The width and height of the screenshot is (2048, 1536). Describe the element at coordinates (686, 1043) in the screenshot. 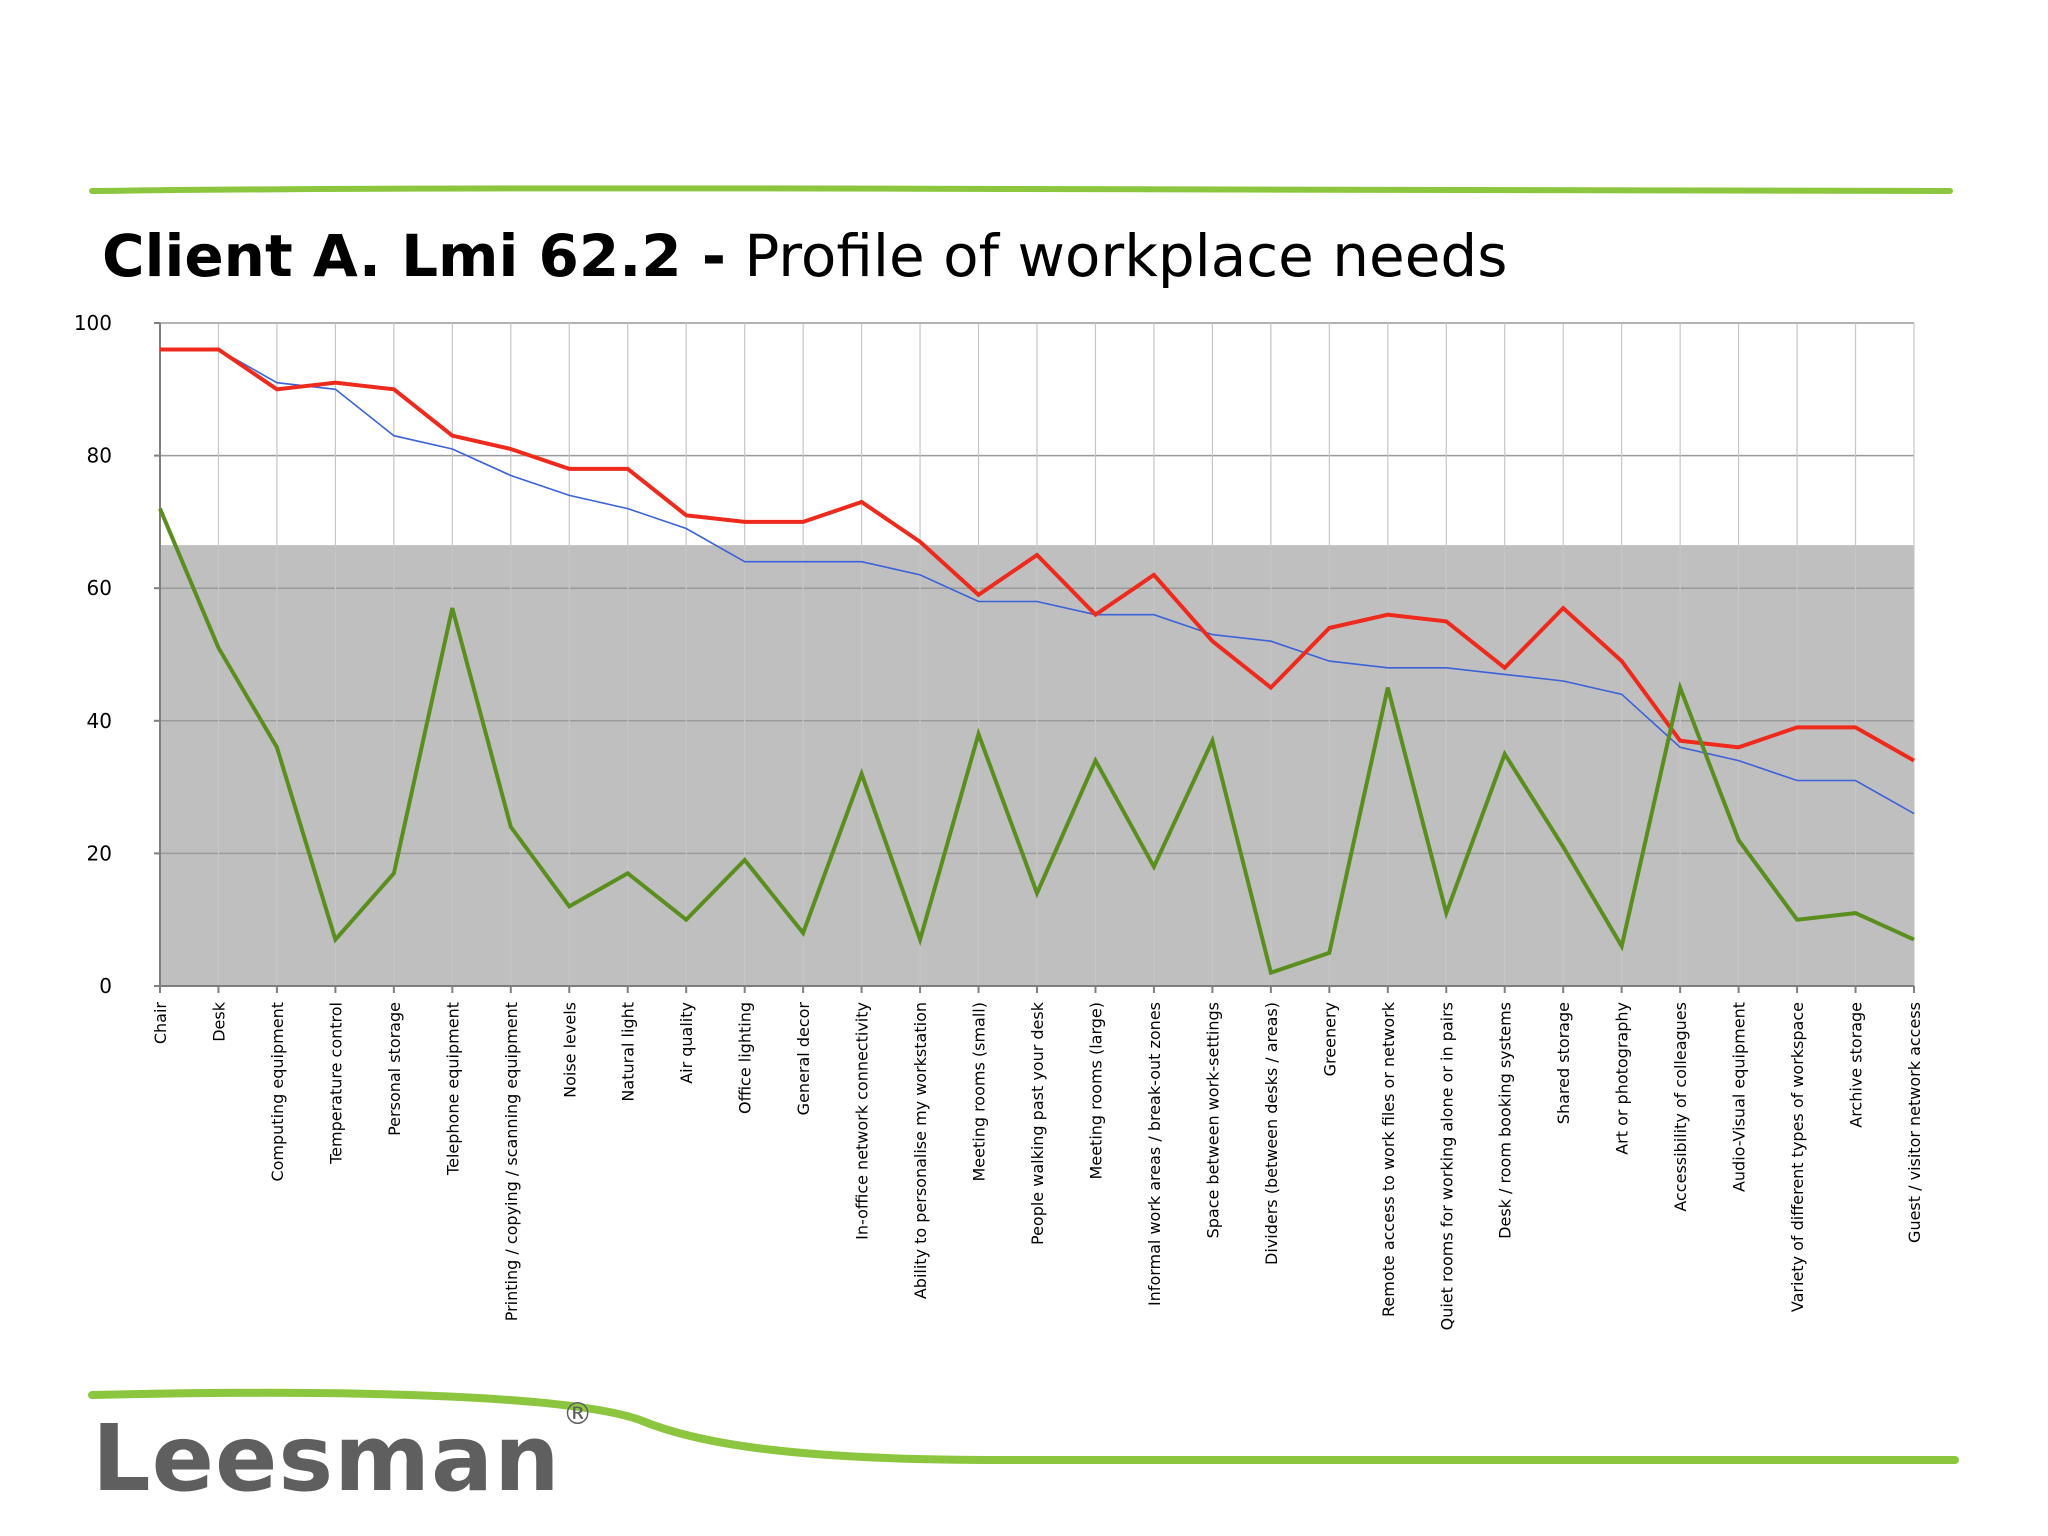

I see `x-tick-label: Air quality` at that location.